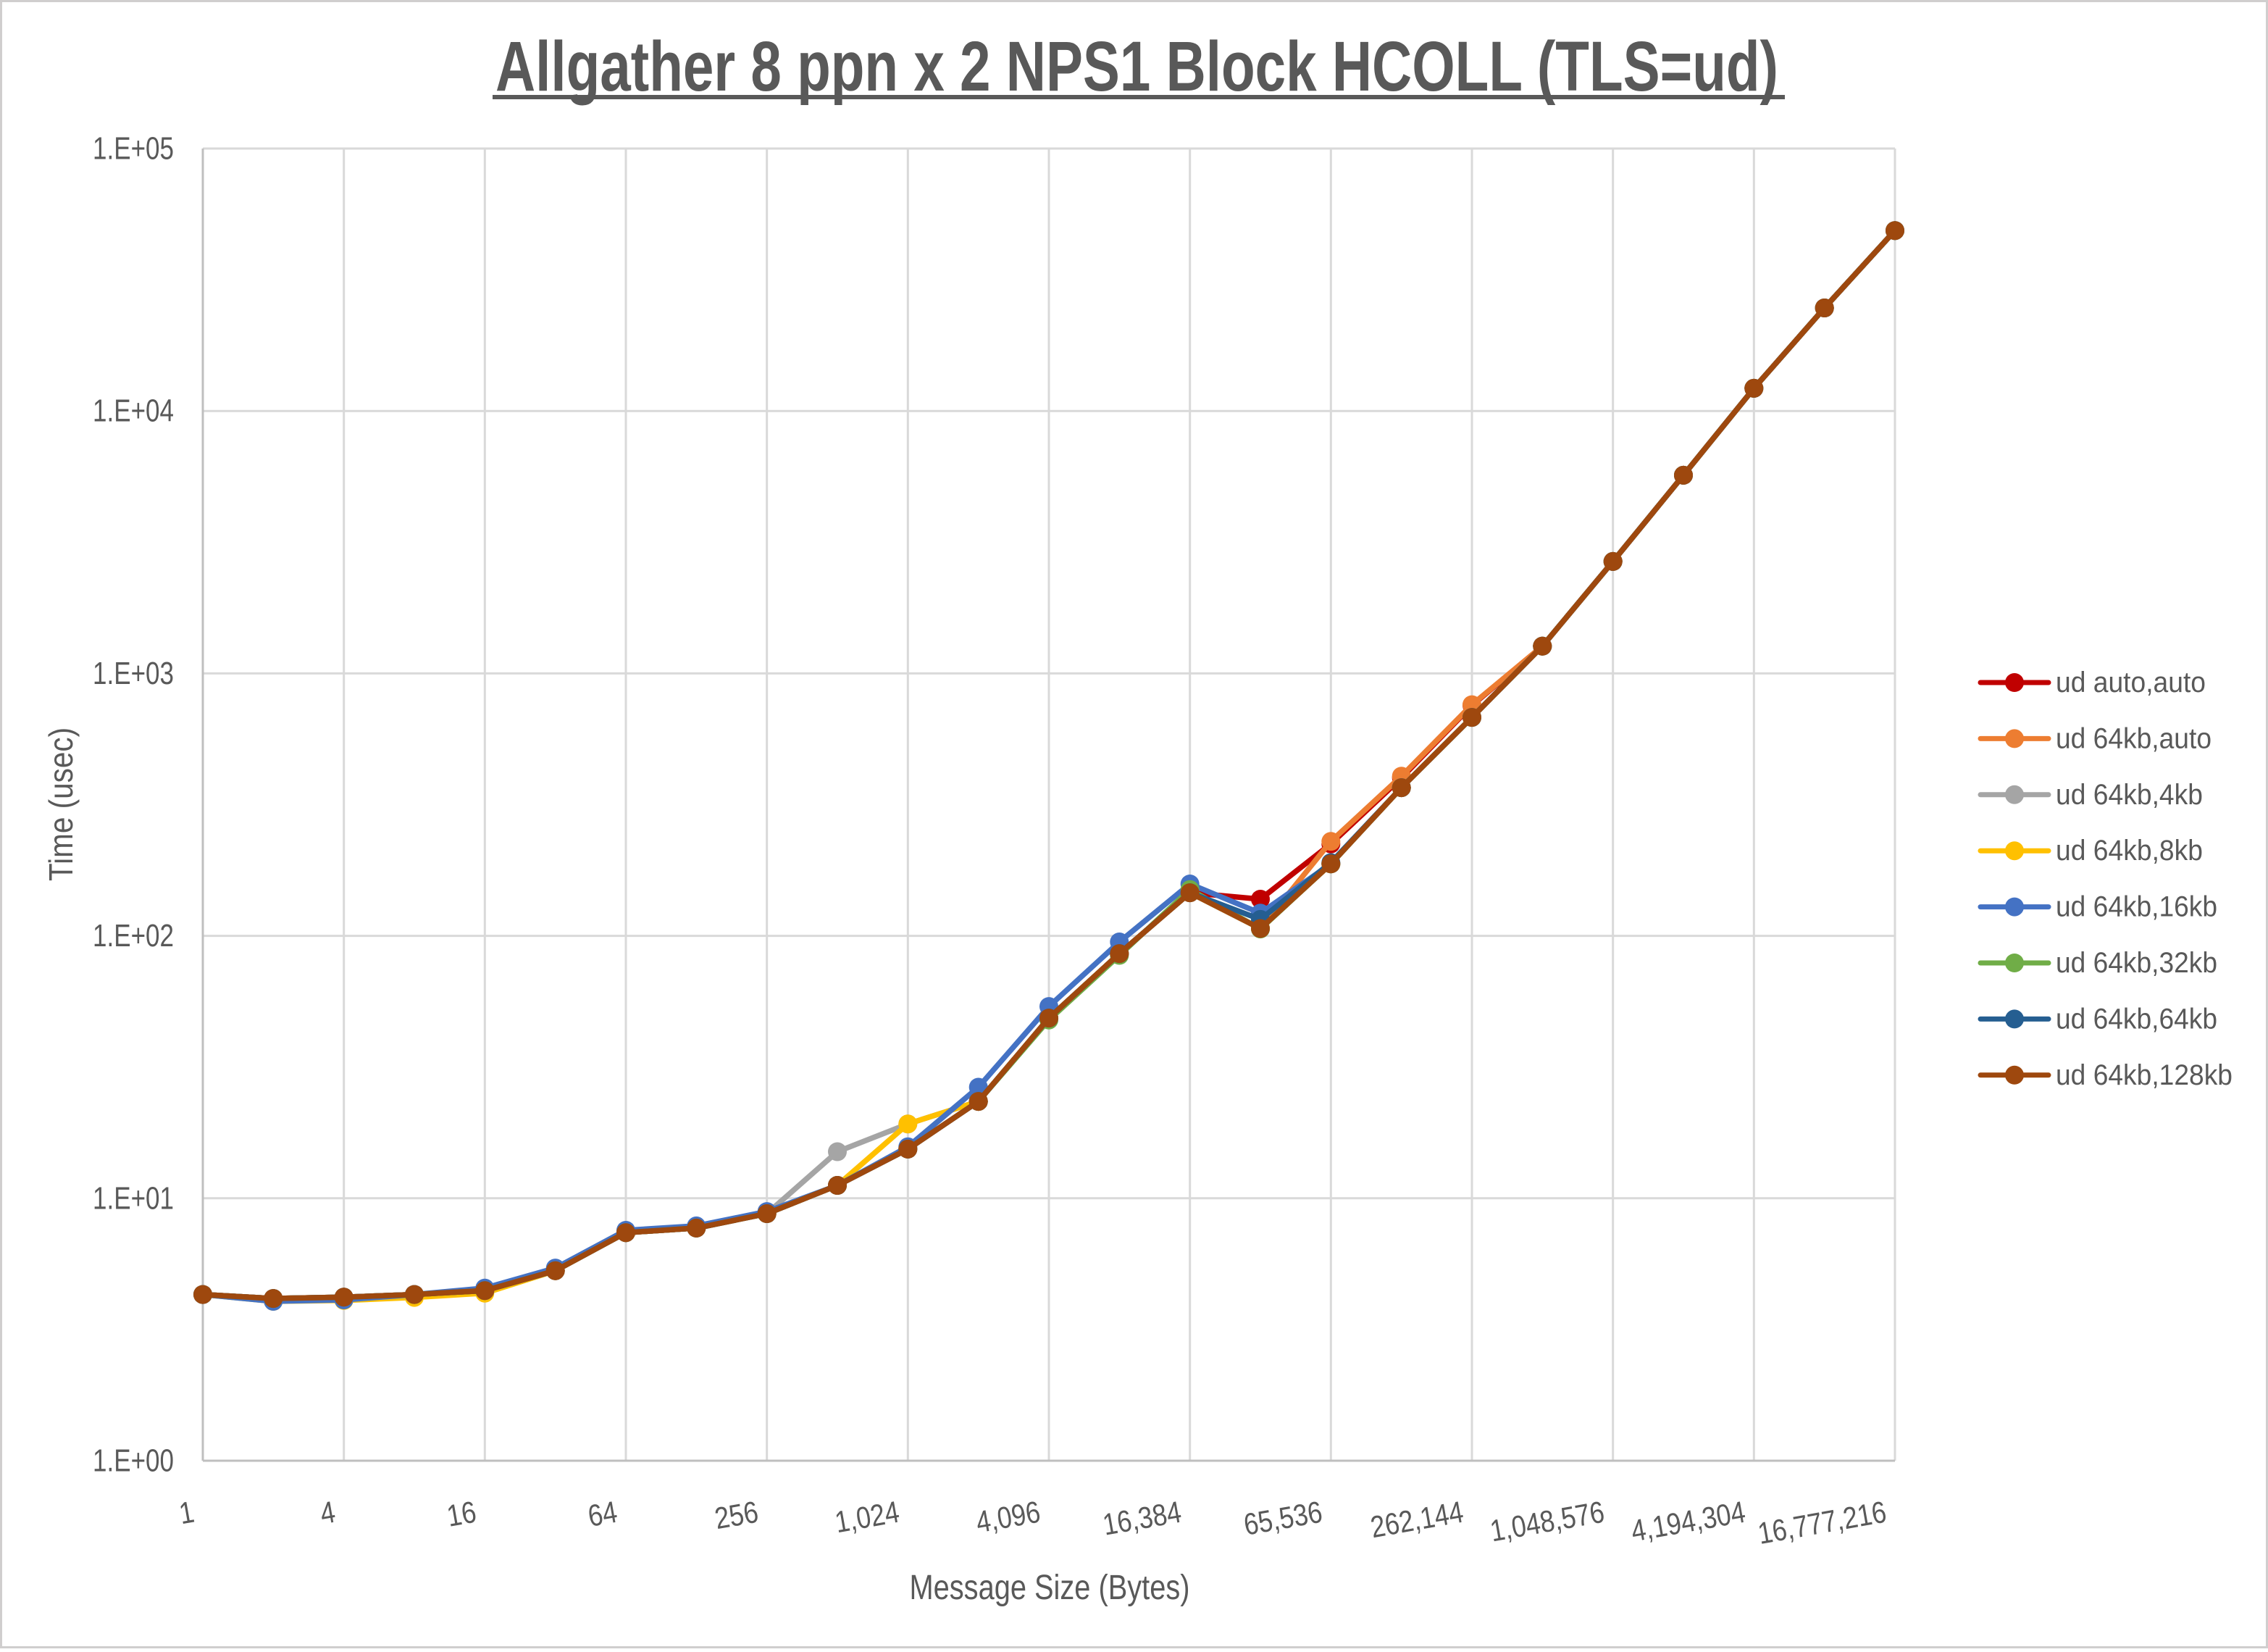 The height and width of the screenshot is (1652, 2268). I want to click on svg-text: 1.E+01, so click(134, 1198).